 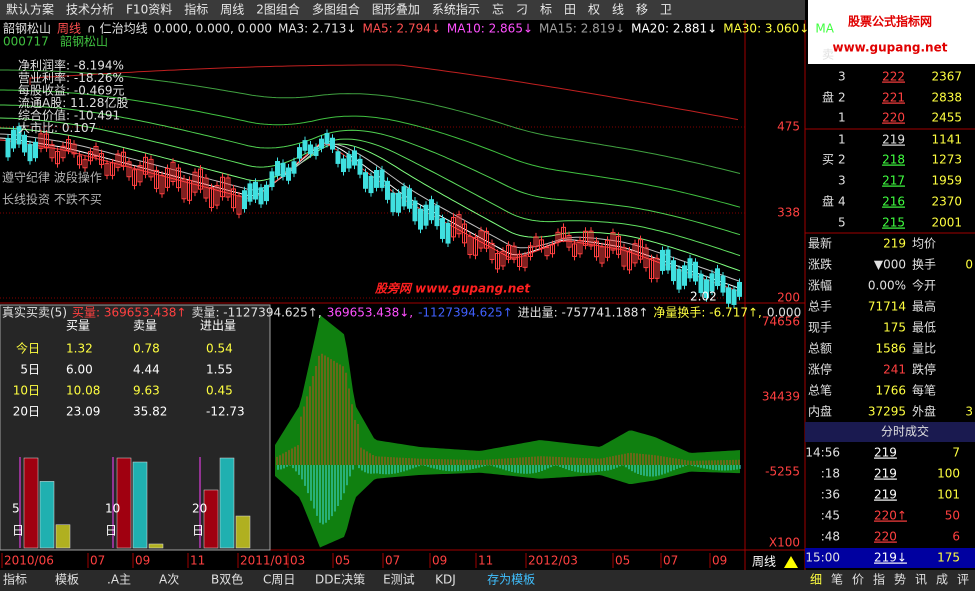 What do you see at coordinates (879, 579) in the screenshot?
I see `side-tab: 指` at bounding box center [879, 579].